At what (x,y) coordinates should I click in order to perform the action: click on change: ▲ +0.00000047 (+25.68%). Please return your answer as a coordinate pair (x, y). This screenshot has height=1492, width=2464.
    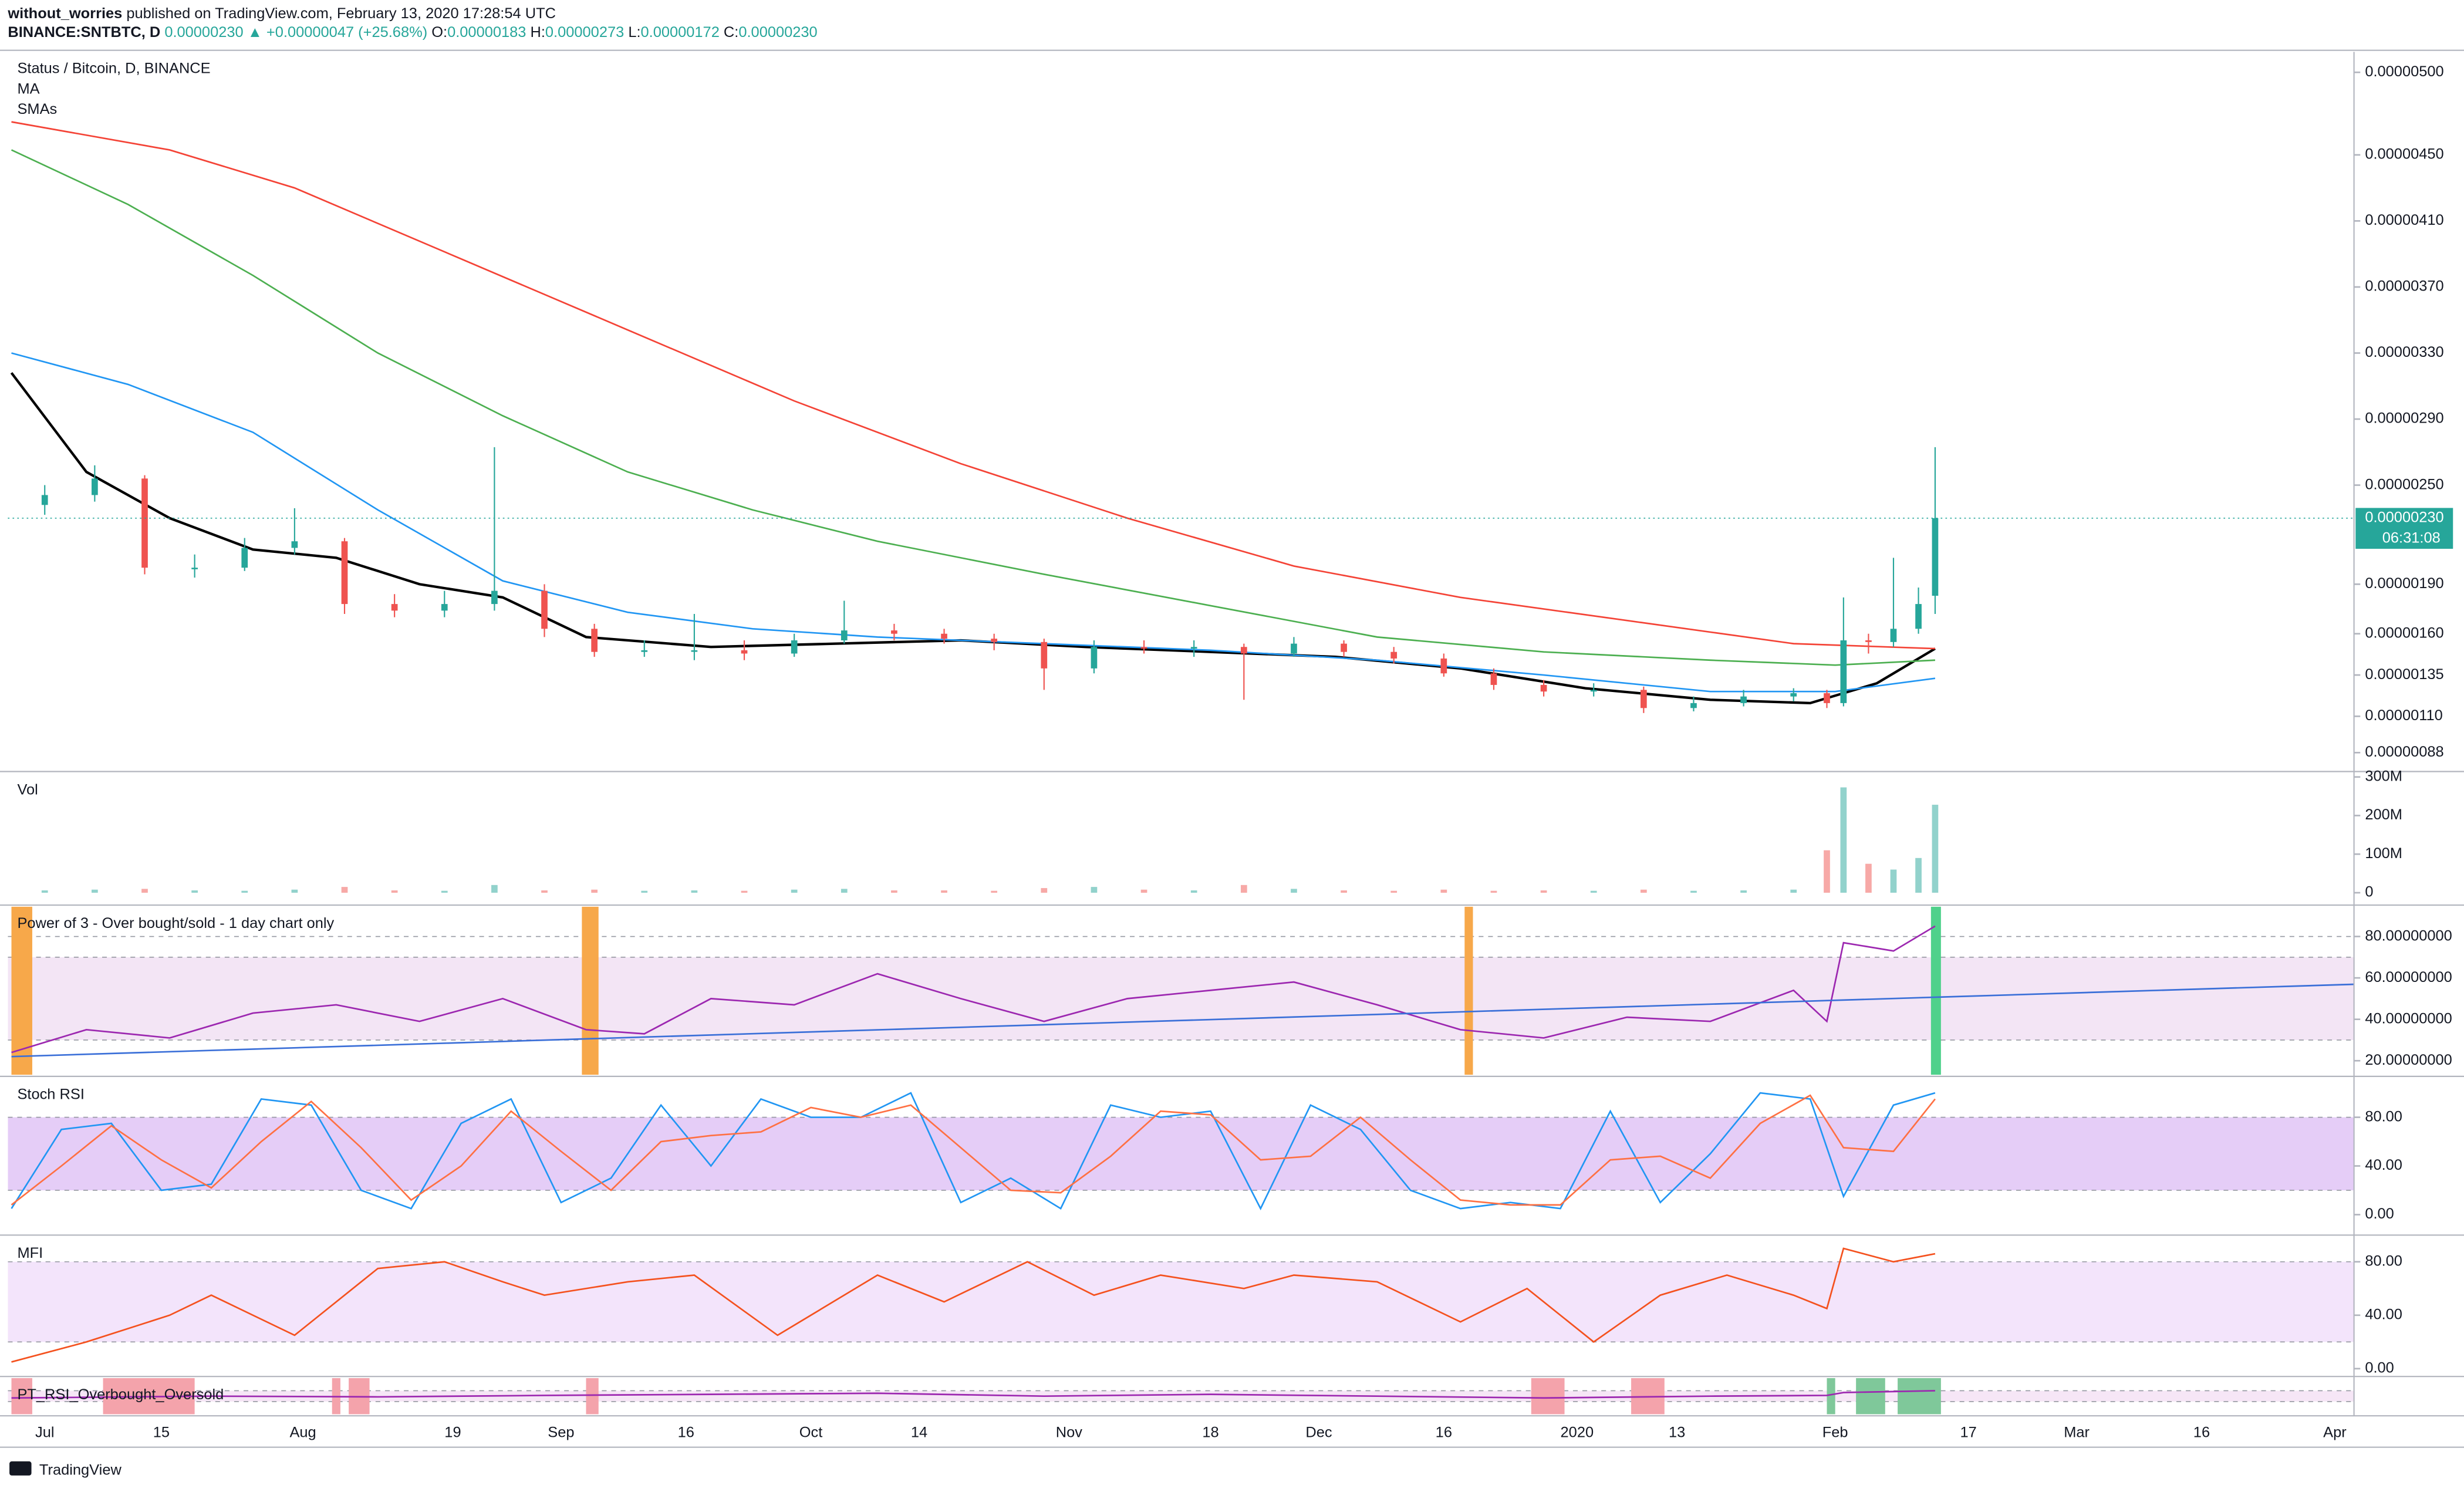
    Looking at the image, I should click on (337, 32).